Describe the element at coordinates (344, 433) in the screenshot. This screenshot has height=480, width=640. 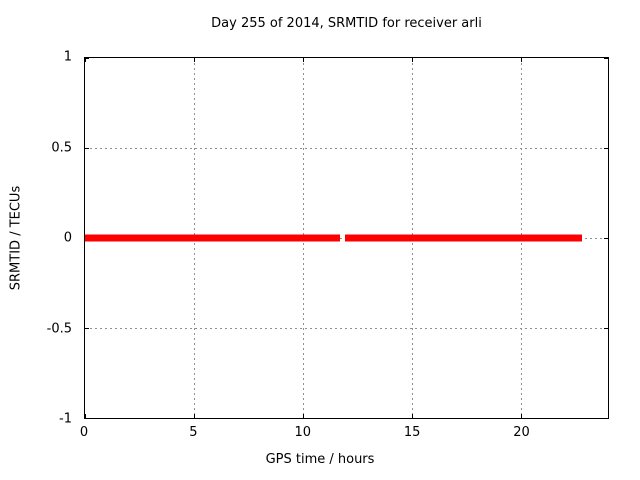
I see `x-tick-labels: 0 5 10 15 20` at that location.